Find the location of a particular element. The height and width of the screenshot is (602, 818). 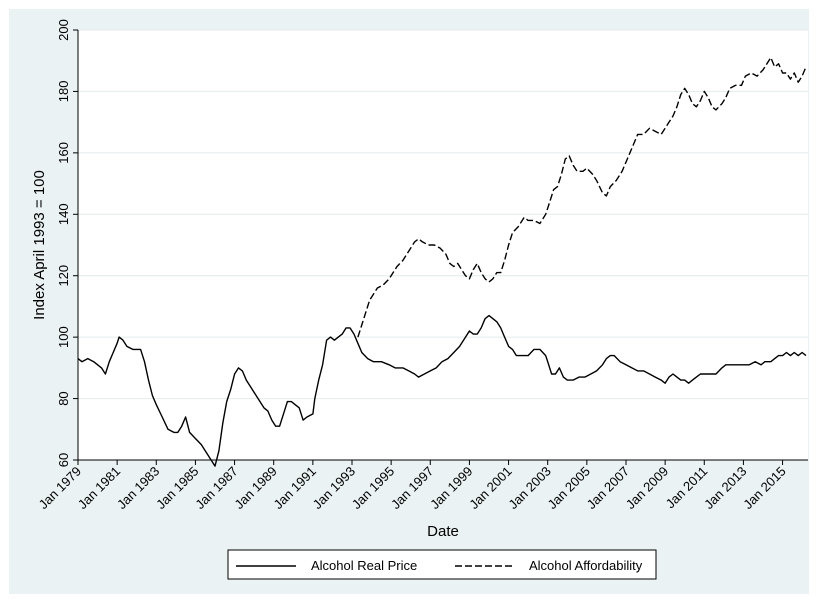

y-axis-title: Index April 1993 = 100 is located at coordinates (39, 245).